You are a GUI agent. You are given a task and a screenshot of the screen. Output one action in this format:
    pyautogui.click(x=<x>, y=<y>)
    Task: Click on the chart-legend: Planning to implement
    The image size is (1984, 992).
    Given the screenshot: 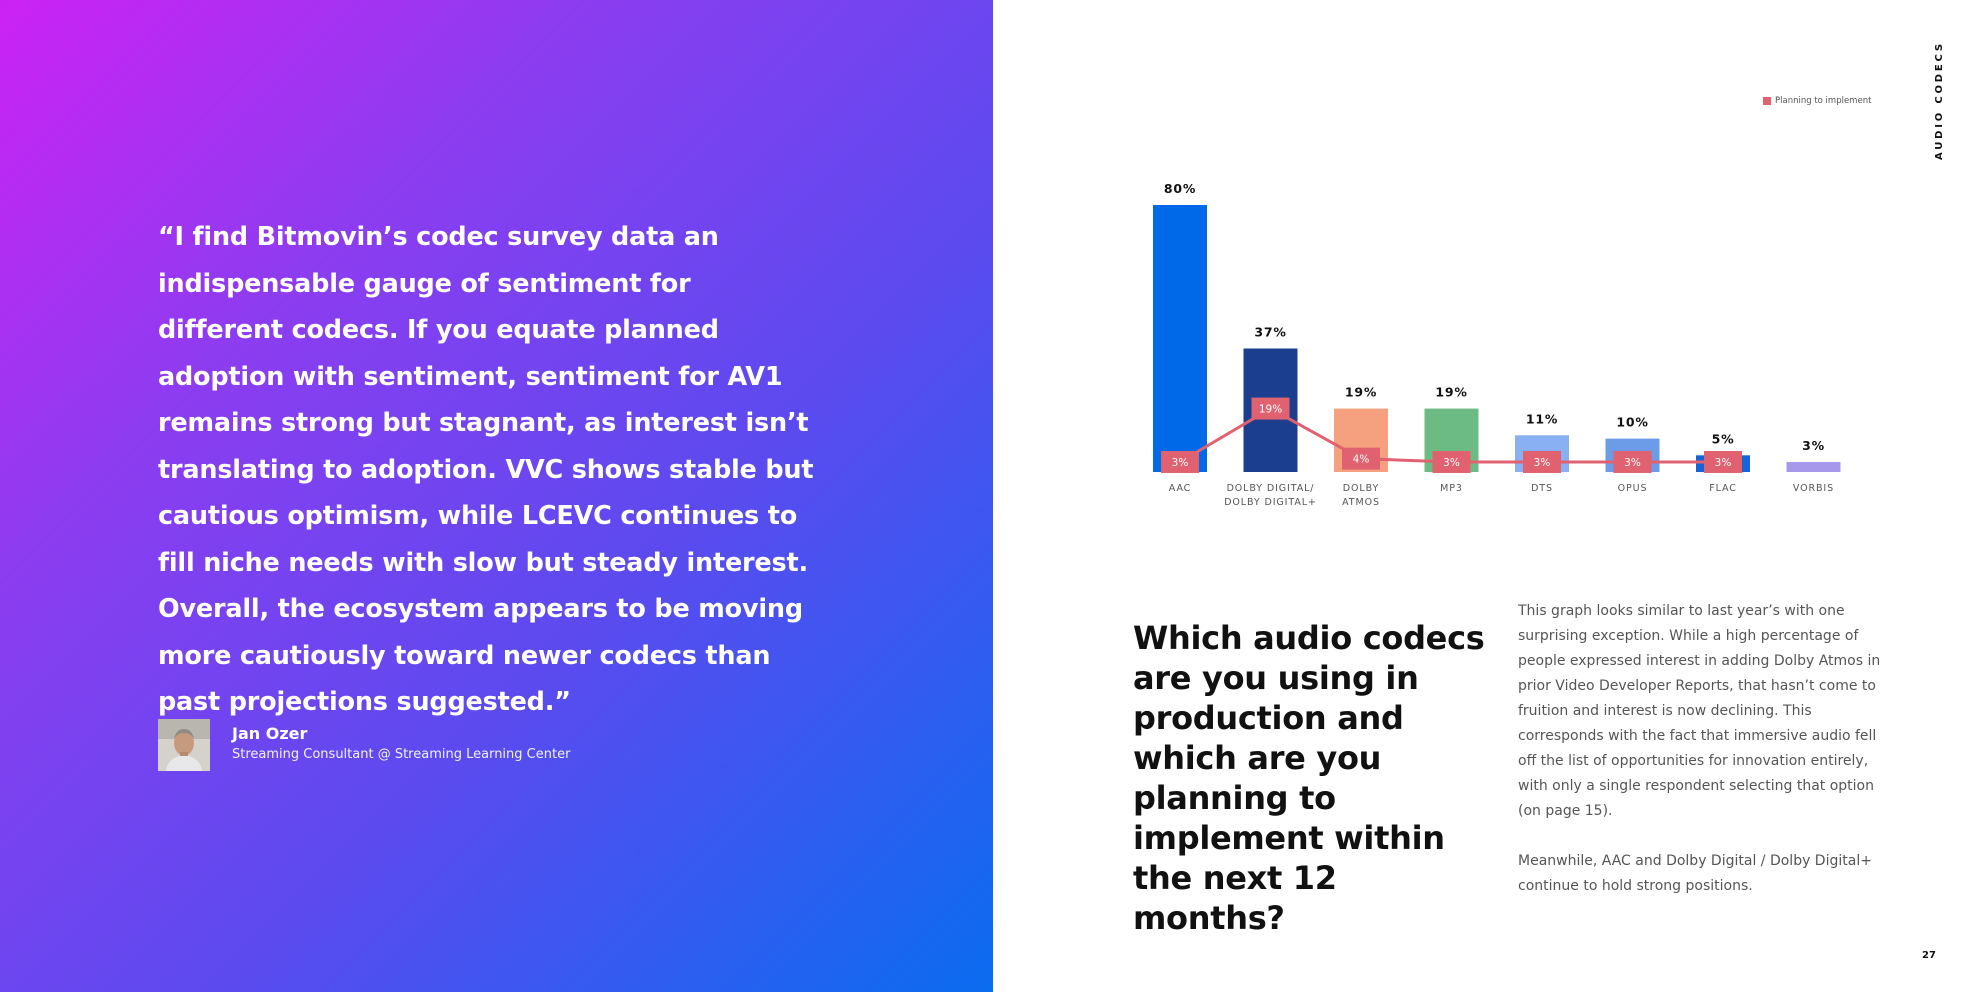 What is the action you would take?
    pyautogui.click(x=1817, y=101)
    